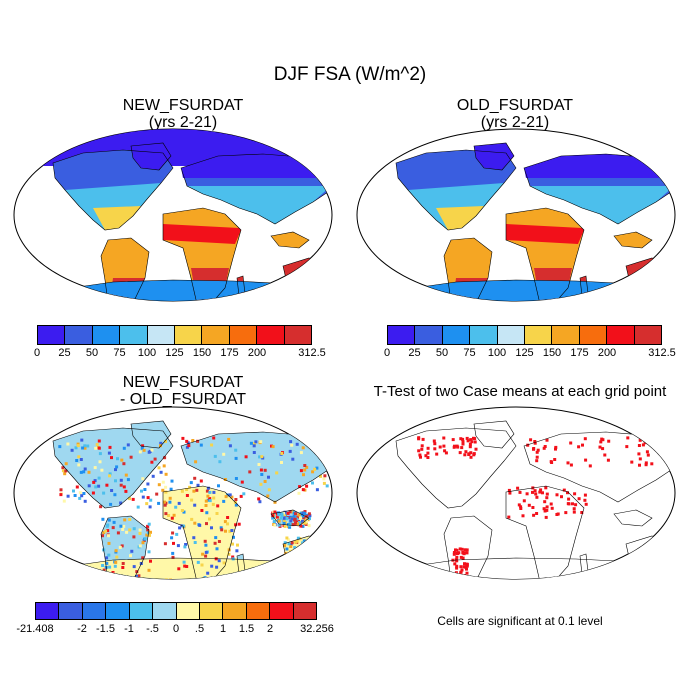 This screenshot has width=700, height=700. I want to click on panel-2-title-line2: (yrs 2-21), so click(515, 122).